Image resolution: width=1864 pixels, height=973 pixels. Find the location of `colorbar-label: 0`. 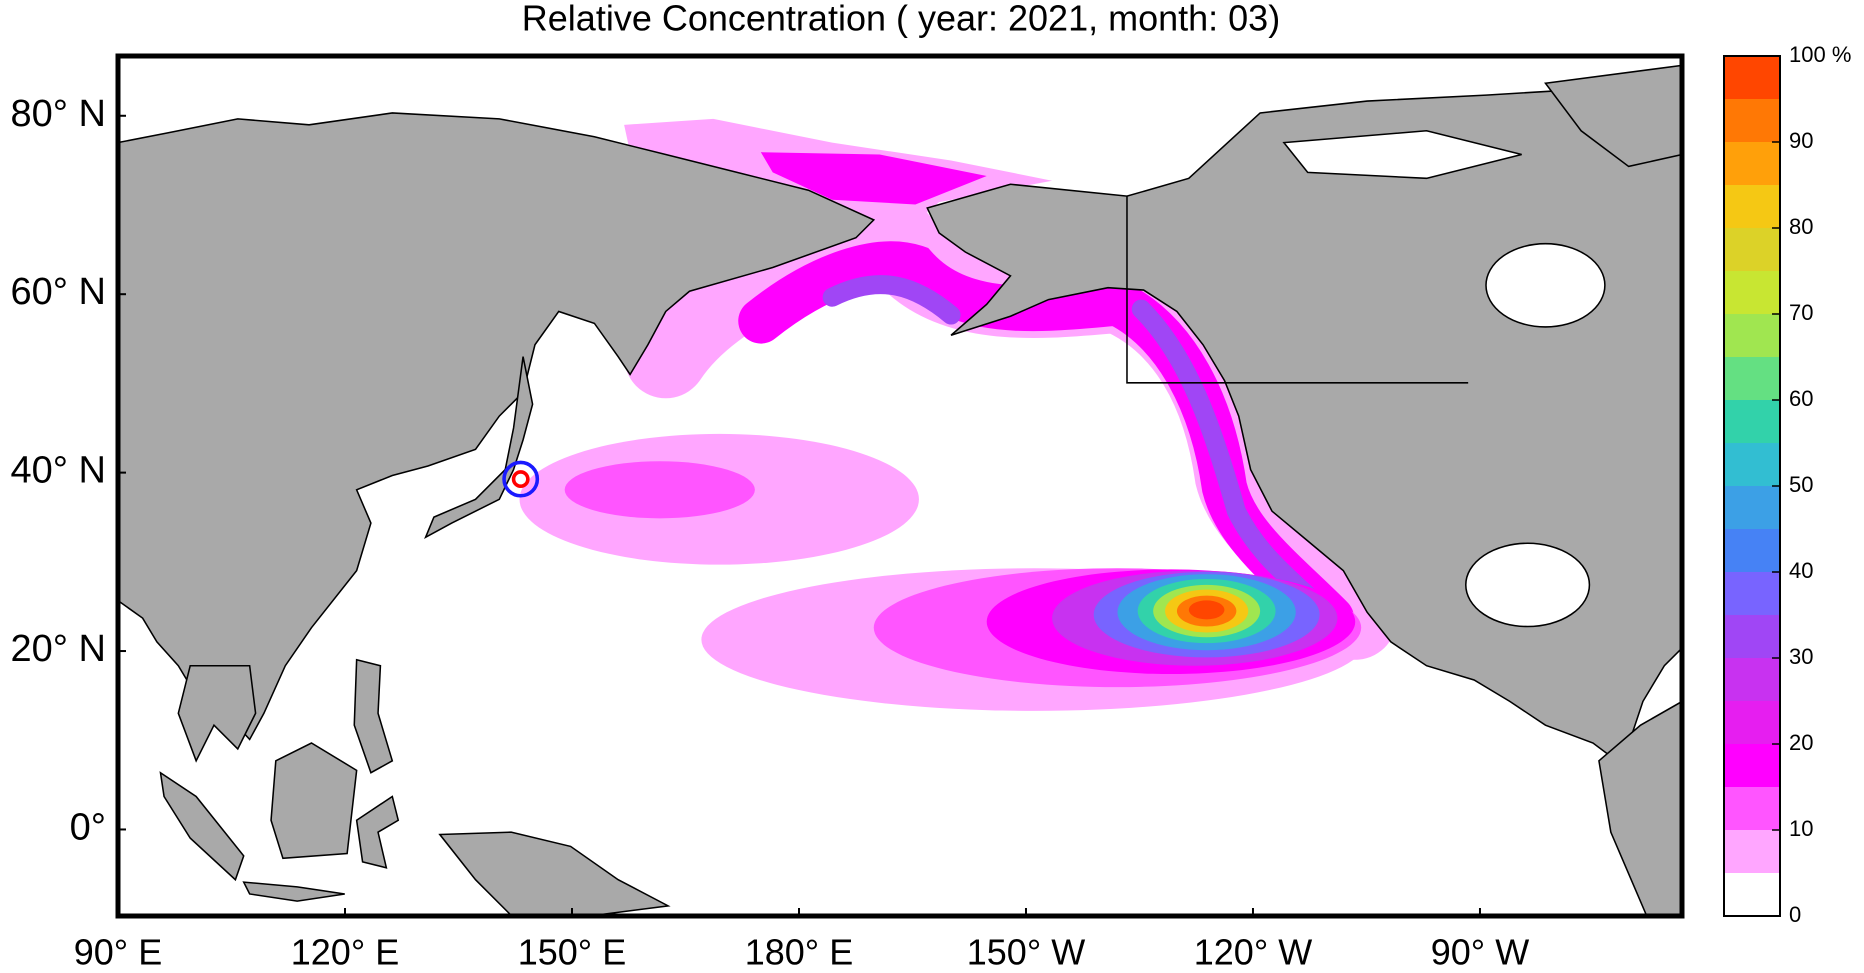

colorbar-label: 0 is located at coordinates (1795, 914).